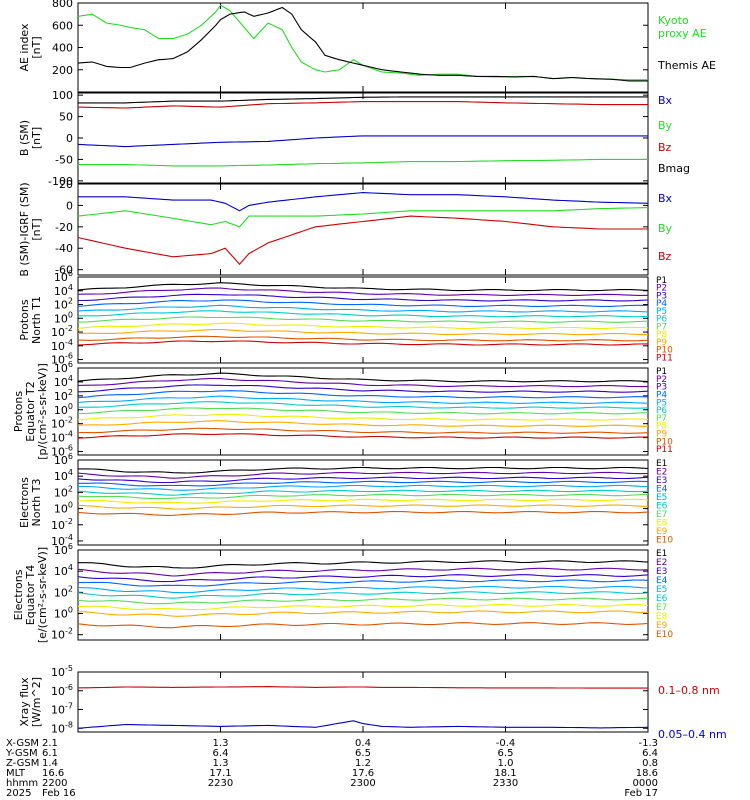 The width and height of the screenshot is (750, 800). Describe the element at coordinates (36, 702) in the screenshot. I see `axis-label: [W/m^2]` at that location.